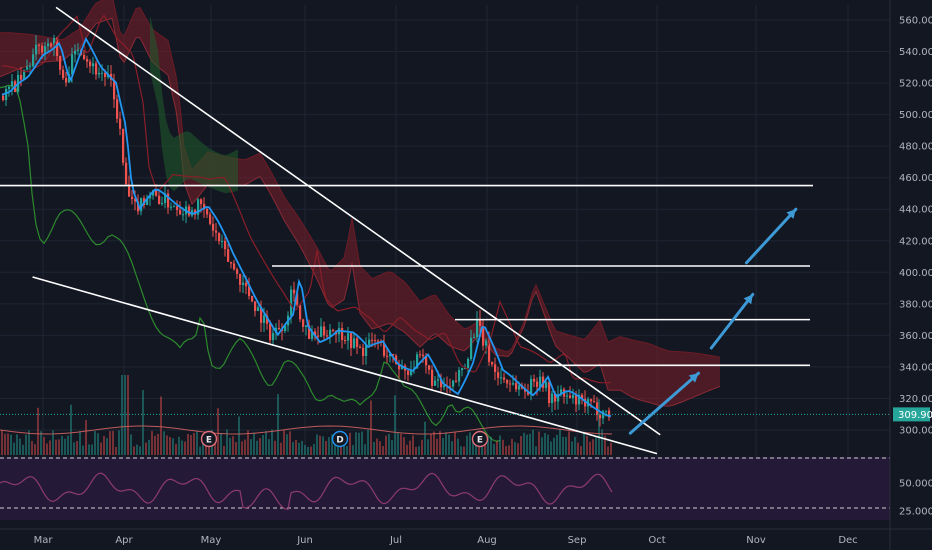 This screenshot has height=550, width=932. I want to click on event-marker: D, so click(340, 439).